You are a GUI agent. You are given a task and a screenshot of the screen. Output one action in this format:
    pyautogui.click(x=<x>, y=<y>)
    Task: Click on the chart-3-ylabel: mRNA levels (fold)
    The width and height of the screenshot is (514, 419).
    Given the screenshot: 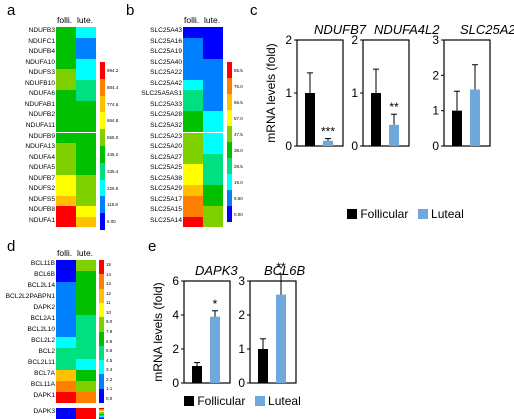 What is the action you would take?
    pyautogui.click(x=158, y=331)
    